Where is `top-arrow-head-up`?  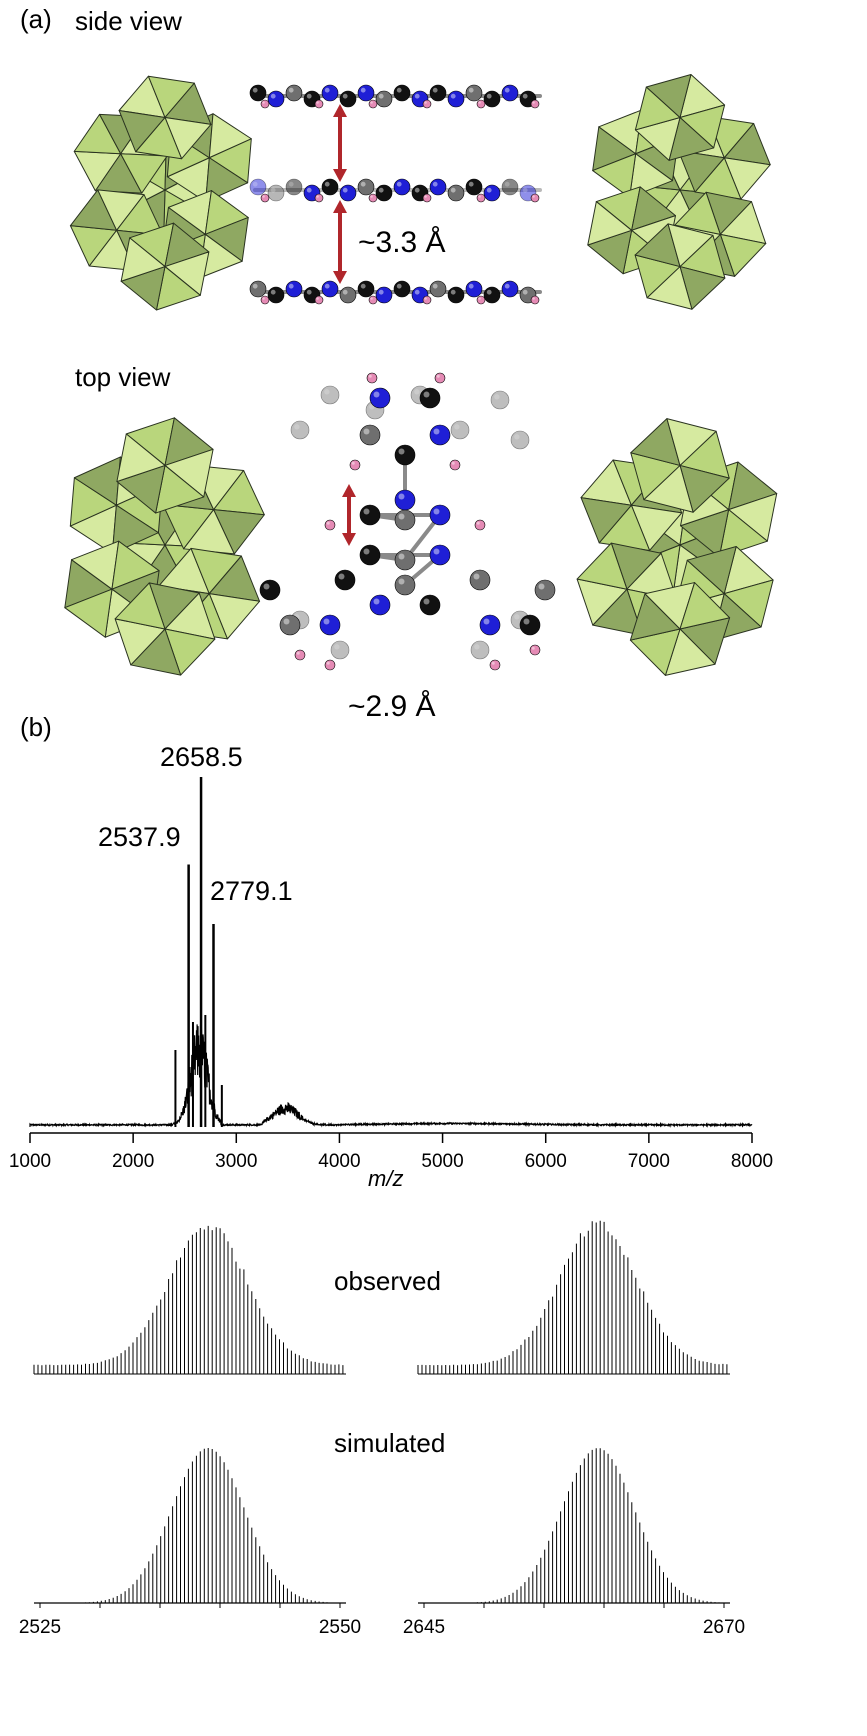 top-arrow-head-up is located at coordinates (349, 490).